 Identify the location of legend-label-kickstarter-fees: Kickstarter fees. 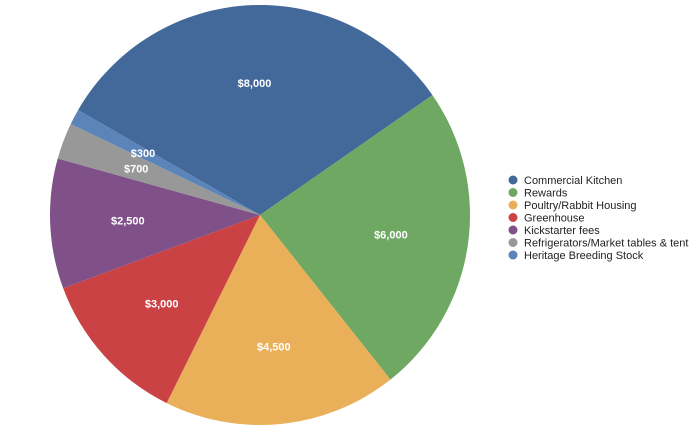
(562, 231).